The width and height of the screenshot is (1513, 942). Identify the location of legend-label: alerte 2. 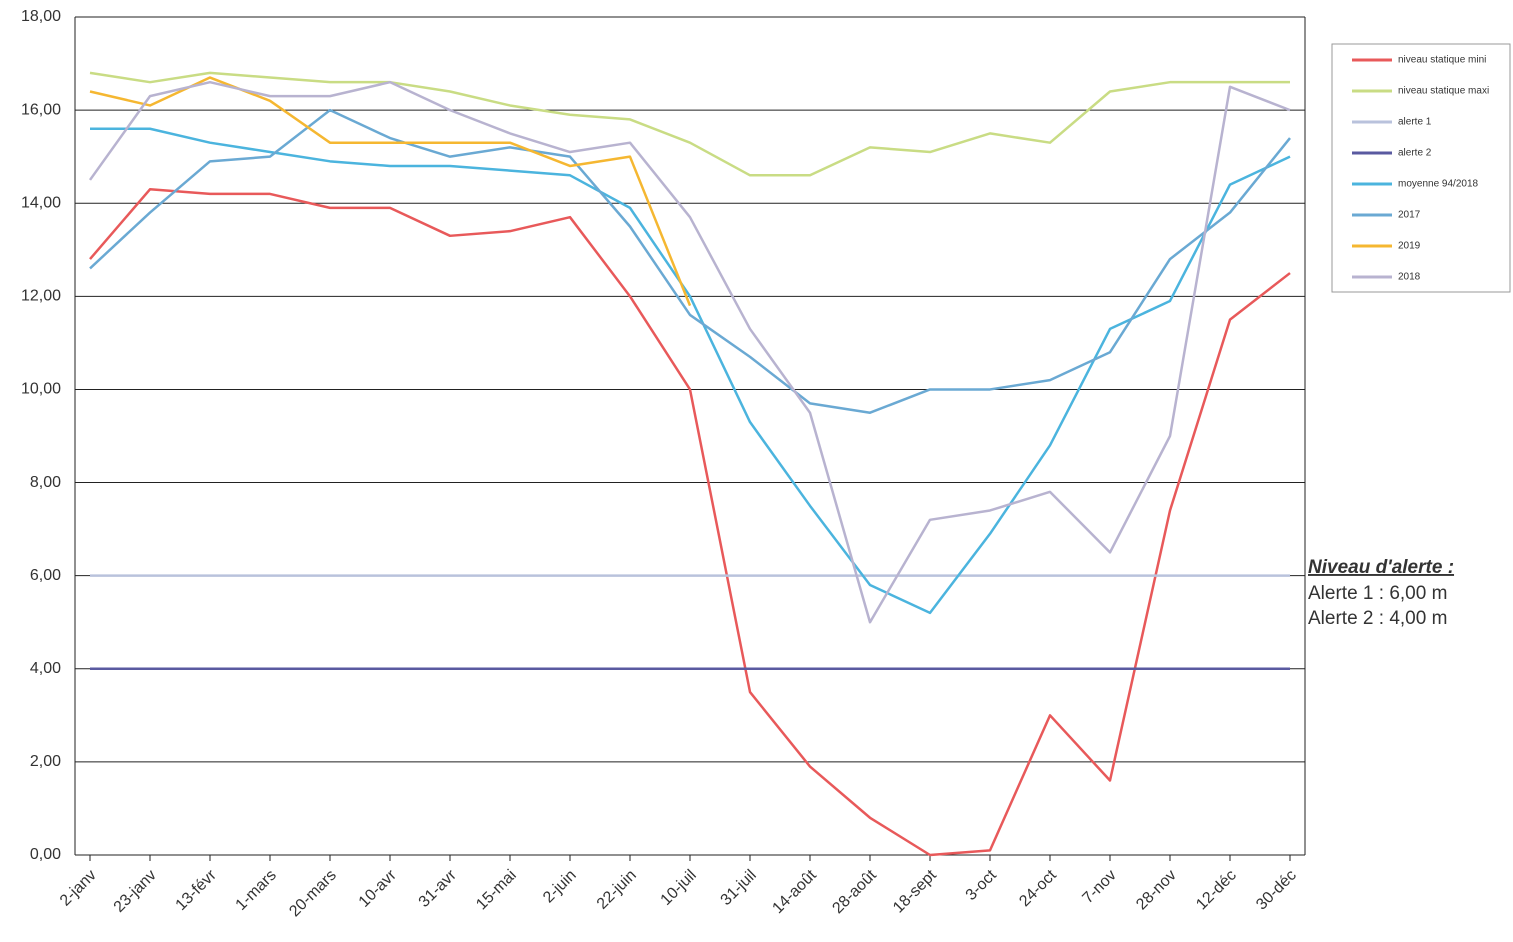
(1415, 153).